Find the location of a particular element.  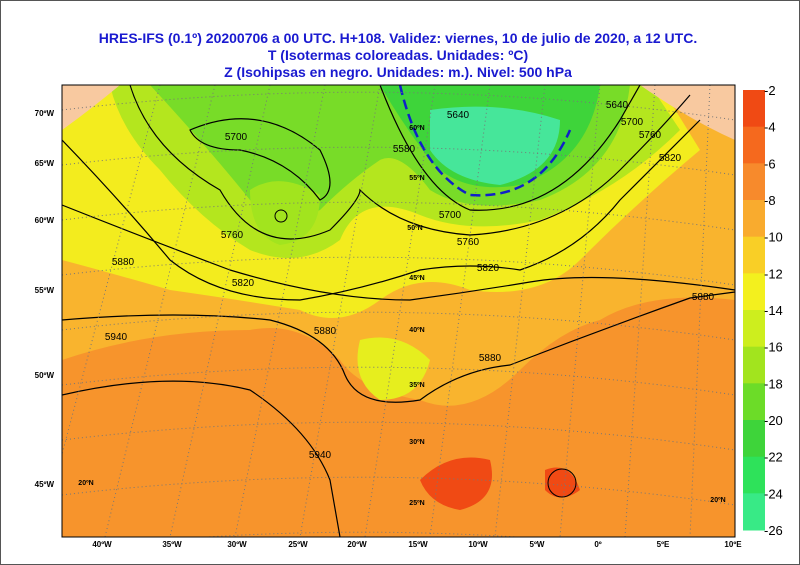

colorbar-label: -14 is located at coordinates (773, 310).